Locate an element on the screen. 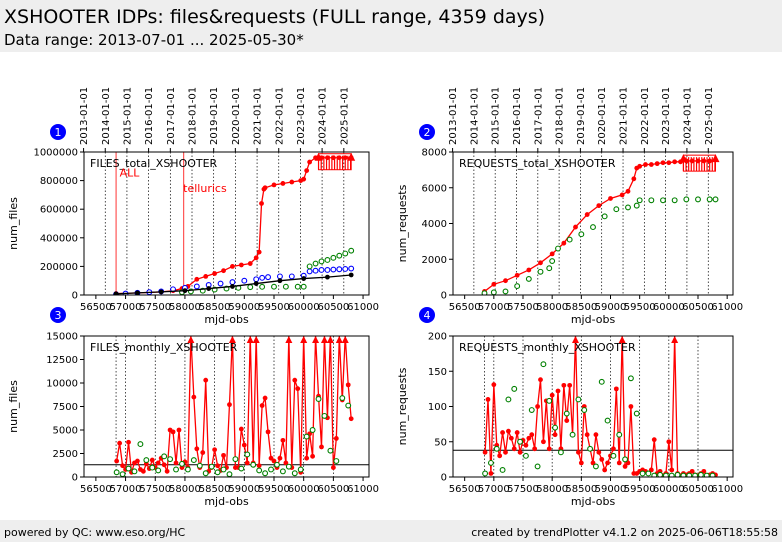  date-tick-label: 2015-01-01 is located at coordinates (496, 116).